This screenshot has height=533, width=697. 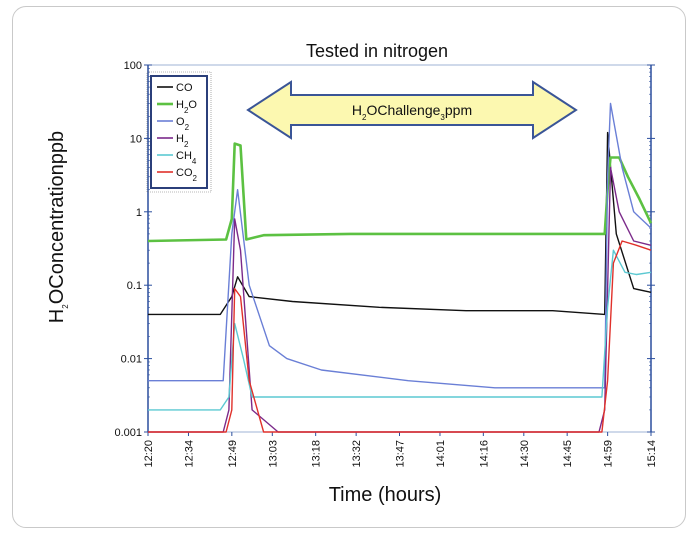 I want to click on legend-label: O2, so click(x=183, y=124).